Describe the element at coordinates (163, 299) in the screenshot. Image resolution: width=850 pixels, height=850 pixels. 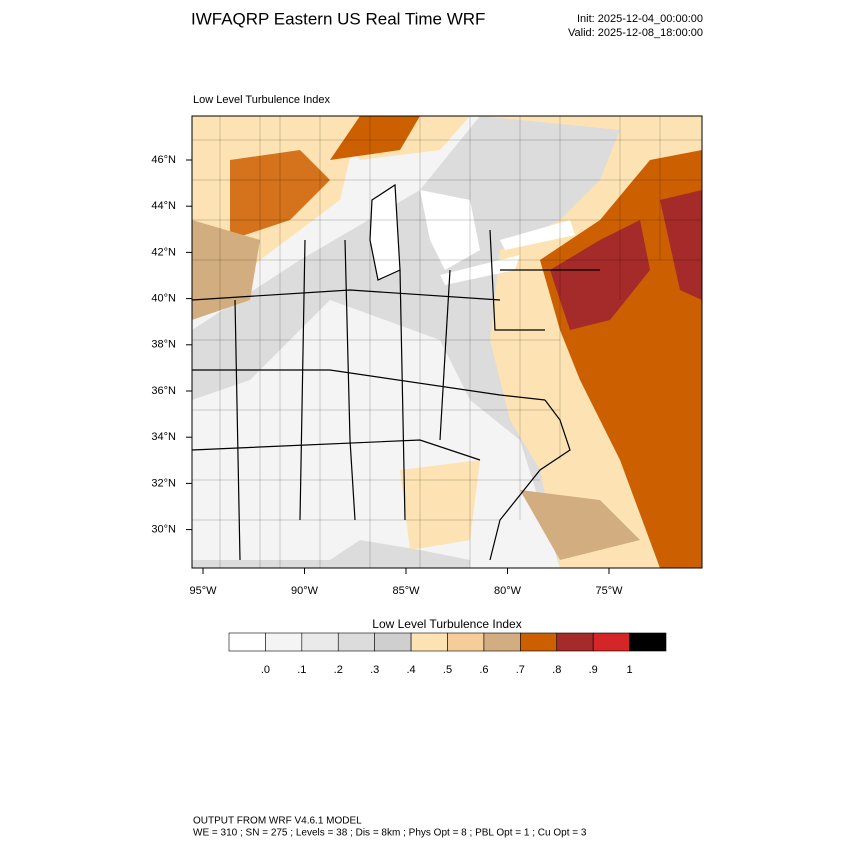
I see `lat-label: 40°N` at that location.